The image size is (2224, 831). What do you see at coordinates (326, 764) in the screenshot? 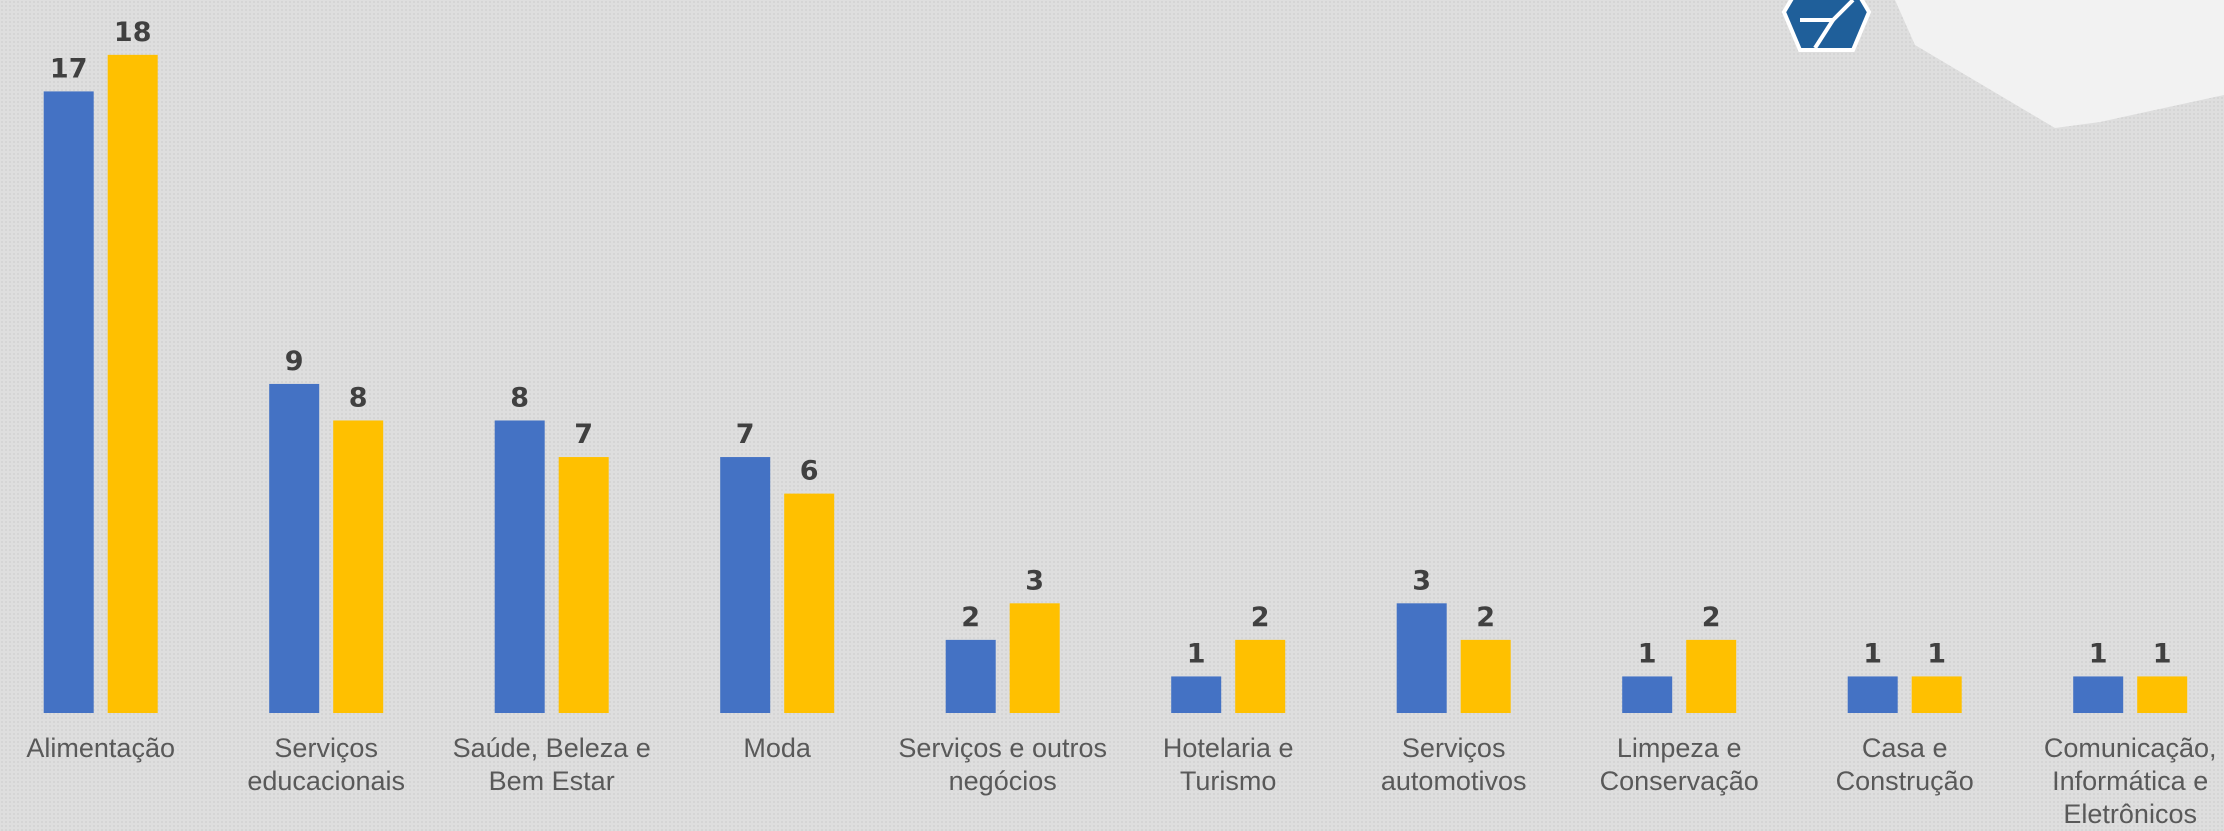
I see `x-tick-label: Serviços educacionais` at bounding box center [326, 764].